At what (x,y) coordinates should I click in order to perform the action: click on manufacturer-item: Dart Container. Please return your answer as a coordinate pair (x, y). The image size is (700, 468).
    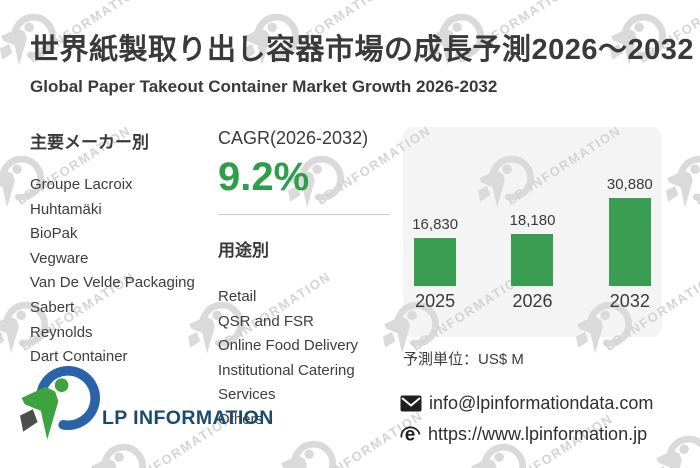
    Looking at the image, I should click on (79, 357).